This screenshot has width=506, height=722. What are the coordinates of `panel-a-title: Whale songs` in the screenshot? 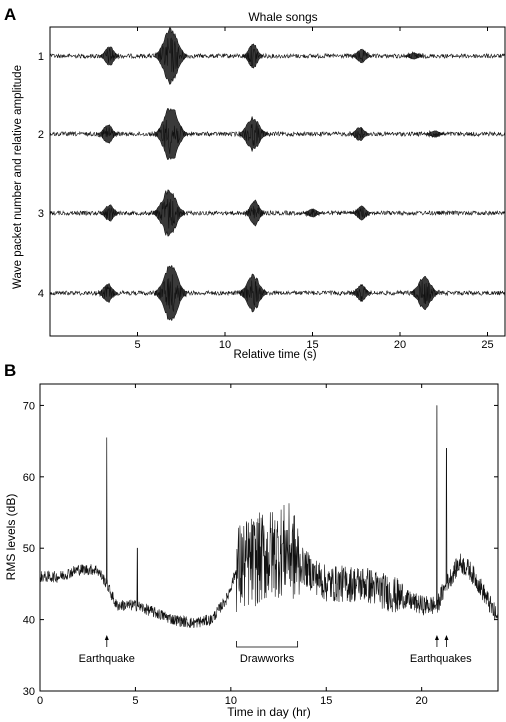 It's located at (282, 17).